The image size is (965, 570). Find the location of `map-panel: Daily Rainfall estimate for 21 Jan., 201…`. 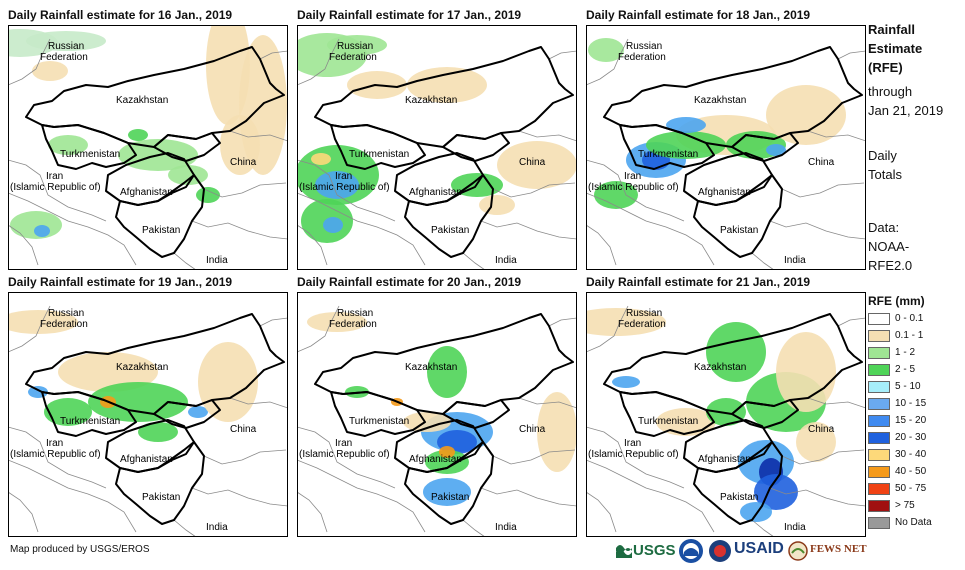

map-panel: Daily Rainfall estimate for 21 Jan., 201… is located at coordinates (726, 404).